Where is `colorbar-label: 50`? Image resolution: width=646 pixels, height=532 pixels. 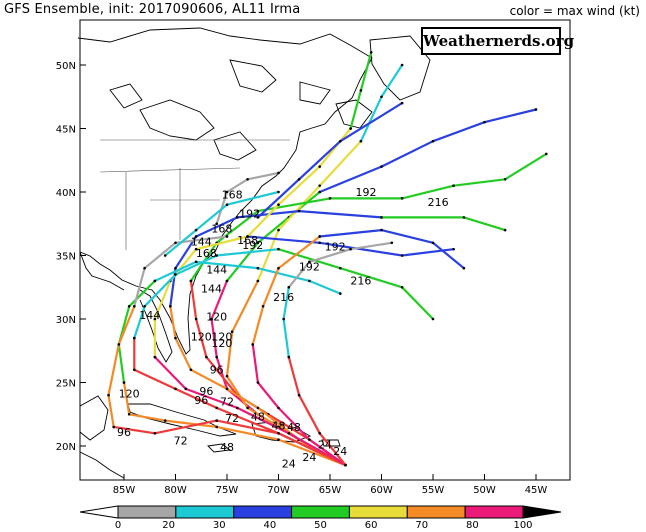
colorbar-label: 50 is located at coordinates (320, 525).